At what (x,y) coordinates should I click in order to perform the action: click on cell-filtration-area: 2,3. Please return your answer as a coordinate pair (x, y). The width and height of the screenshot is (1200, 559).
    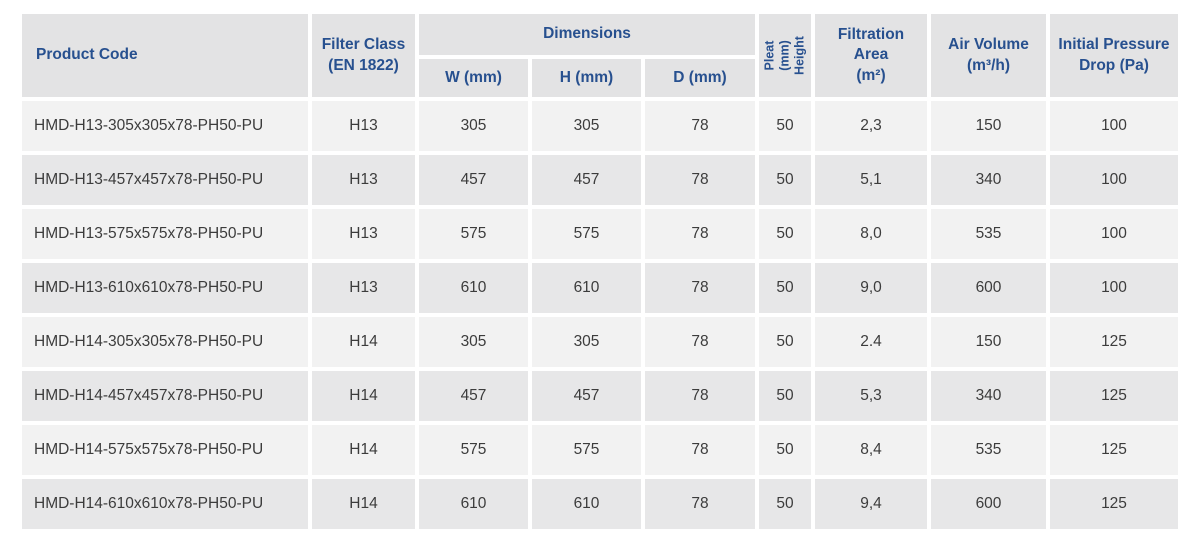
    Looking at the image, I should click on (871, 126).